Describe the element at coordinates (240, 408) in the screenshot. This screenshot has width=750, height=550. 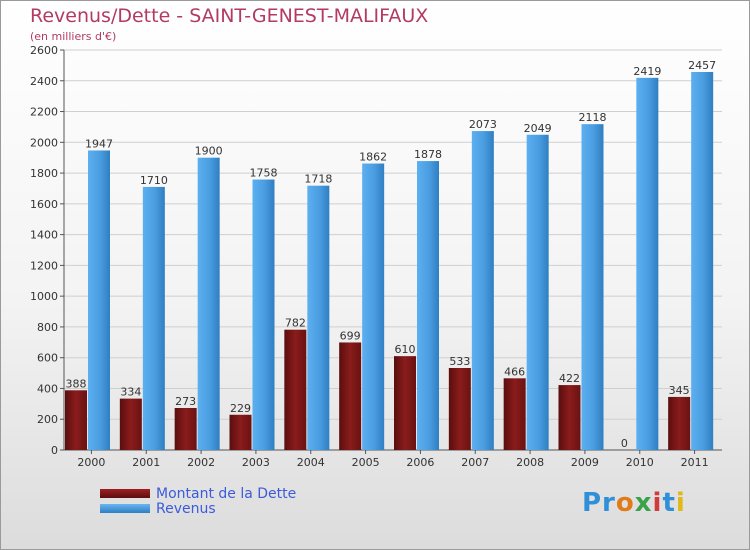
I see `data-label-dette: 229` at that location.